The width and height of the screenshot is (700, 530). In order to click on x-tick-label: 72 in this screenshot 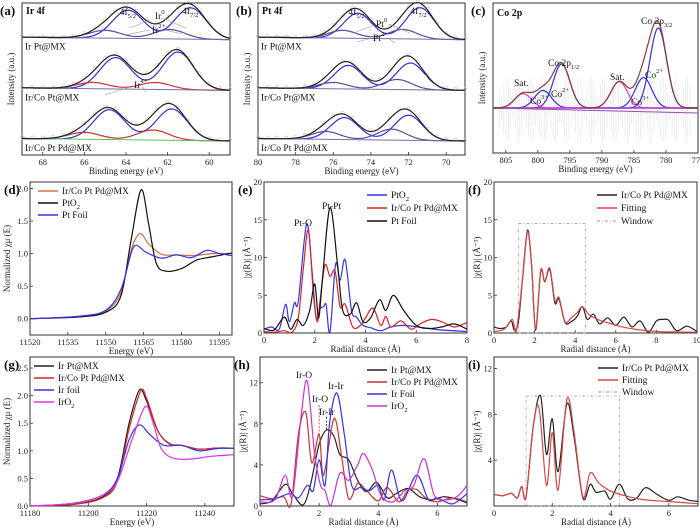, I will do `click(408, 162)`.